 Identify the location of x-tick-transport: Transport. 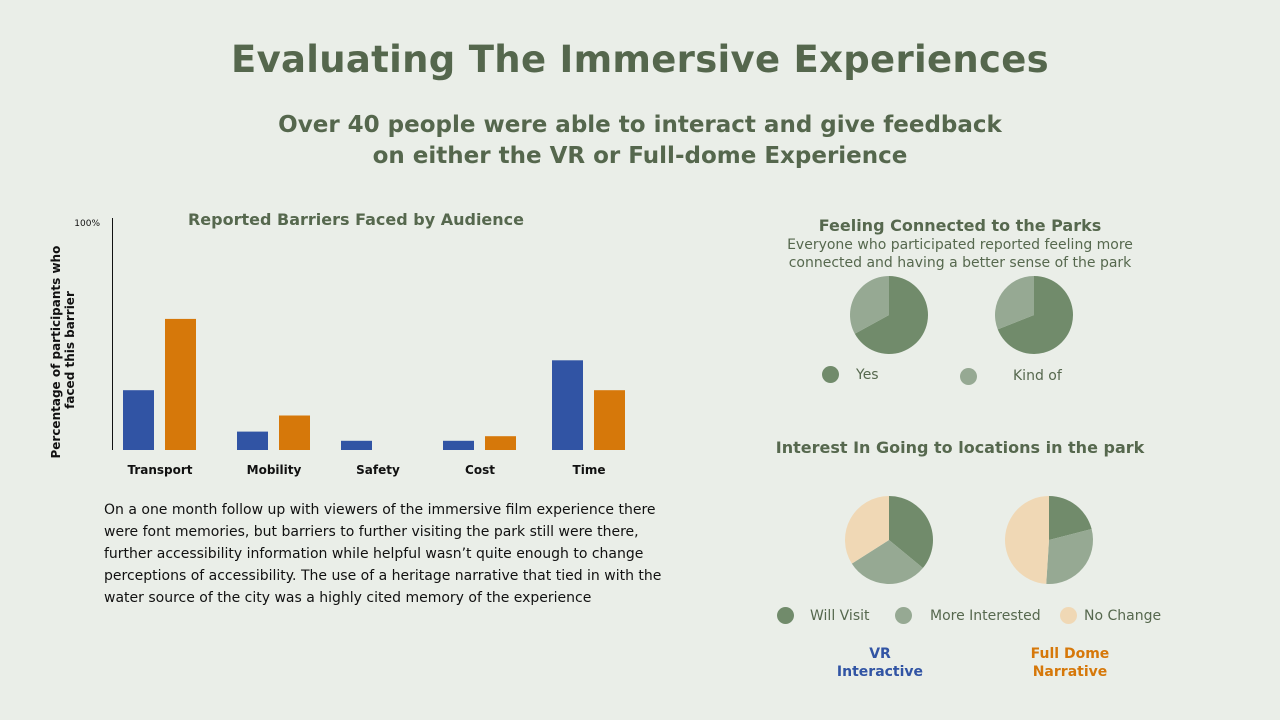
(159, 470).